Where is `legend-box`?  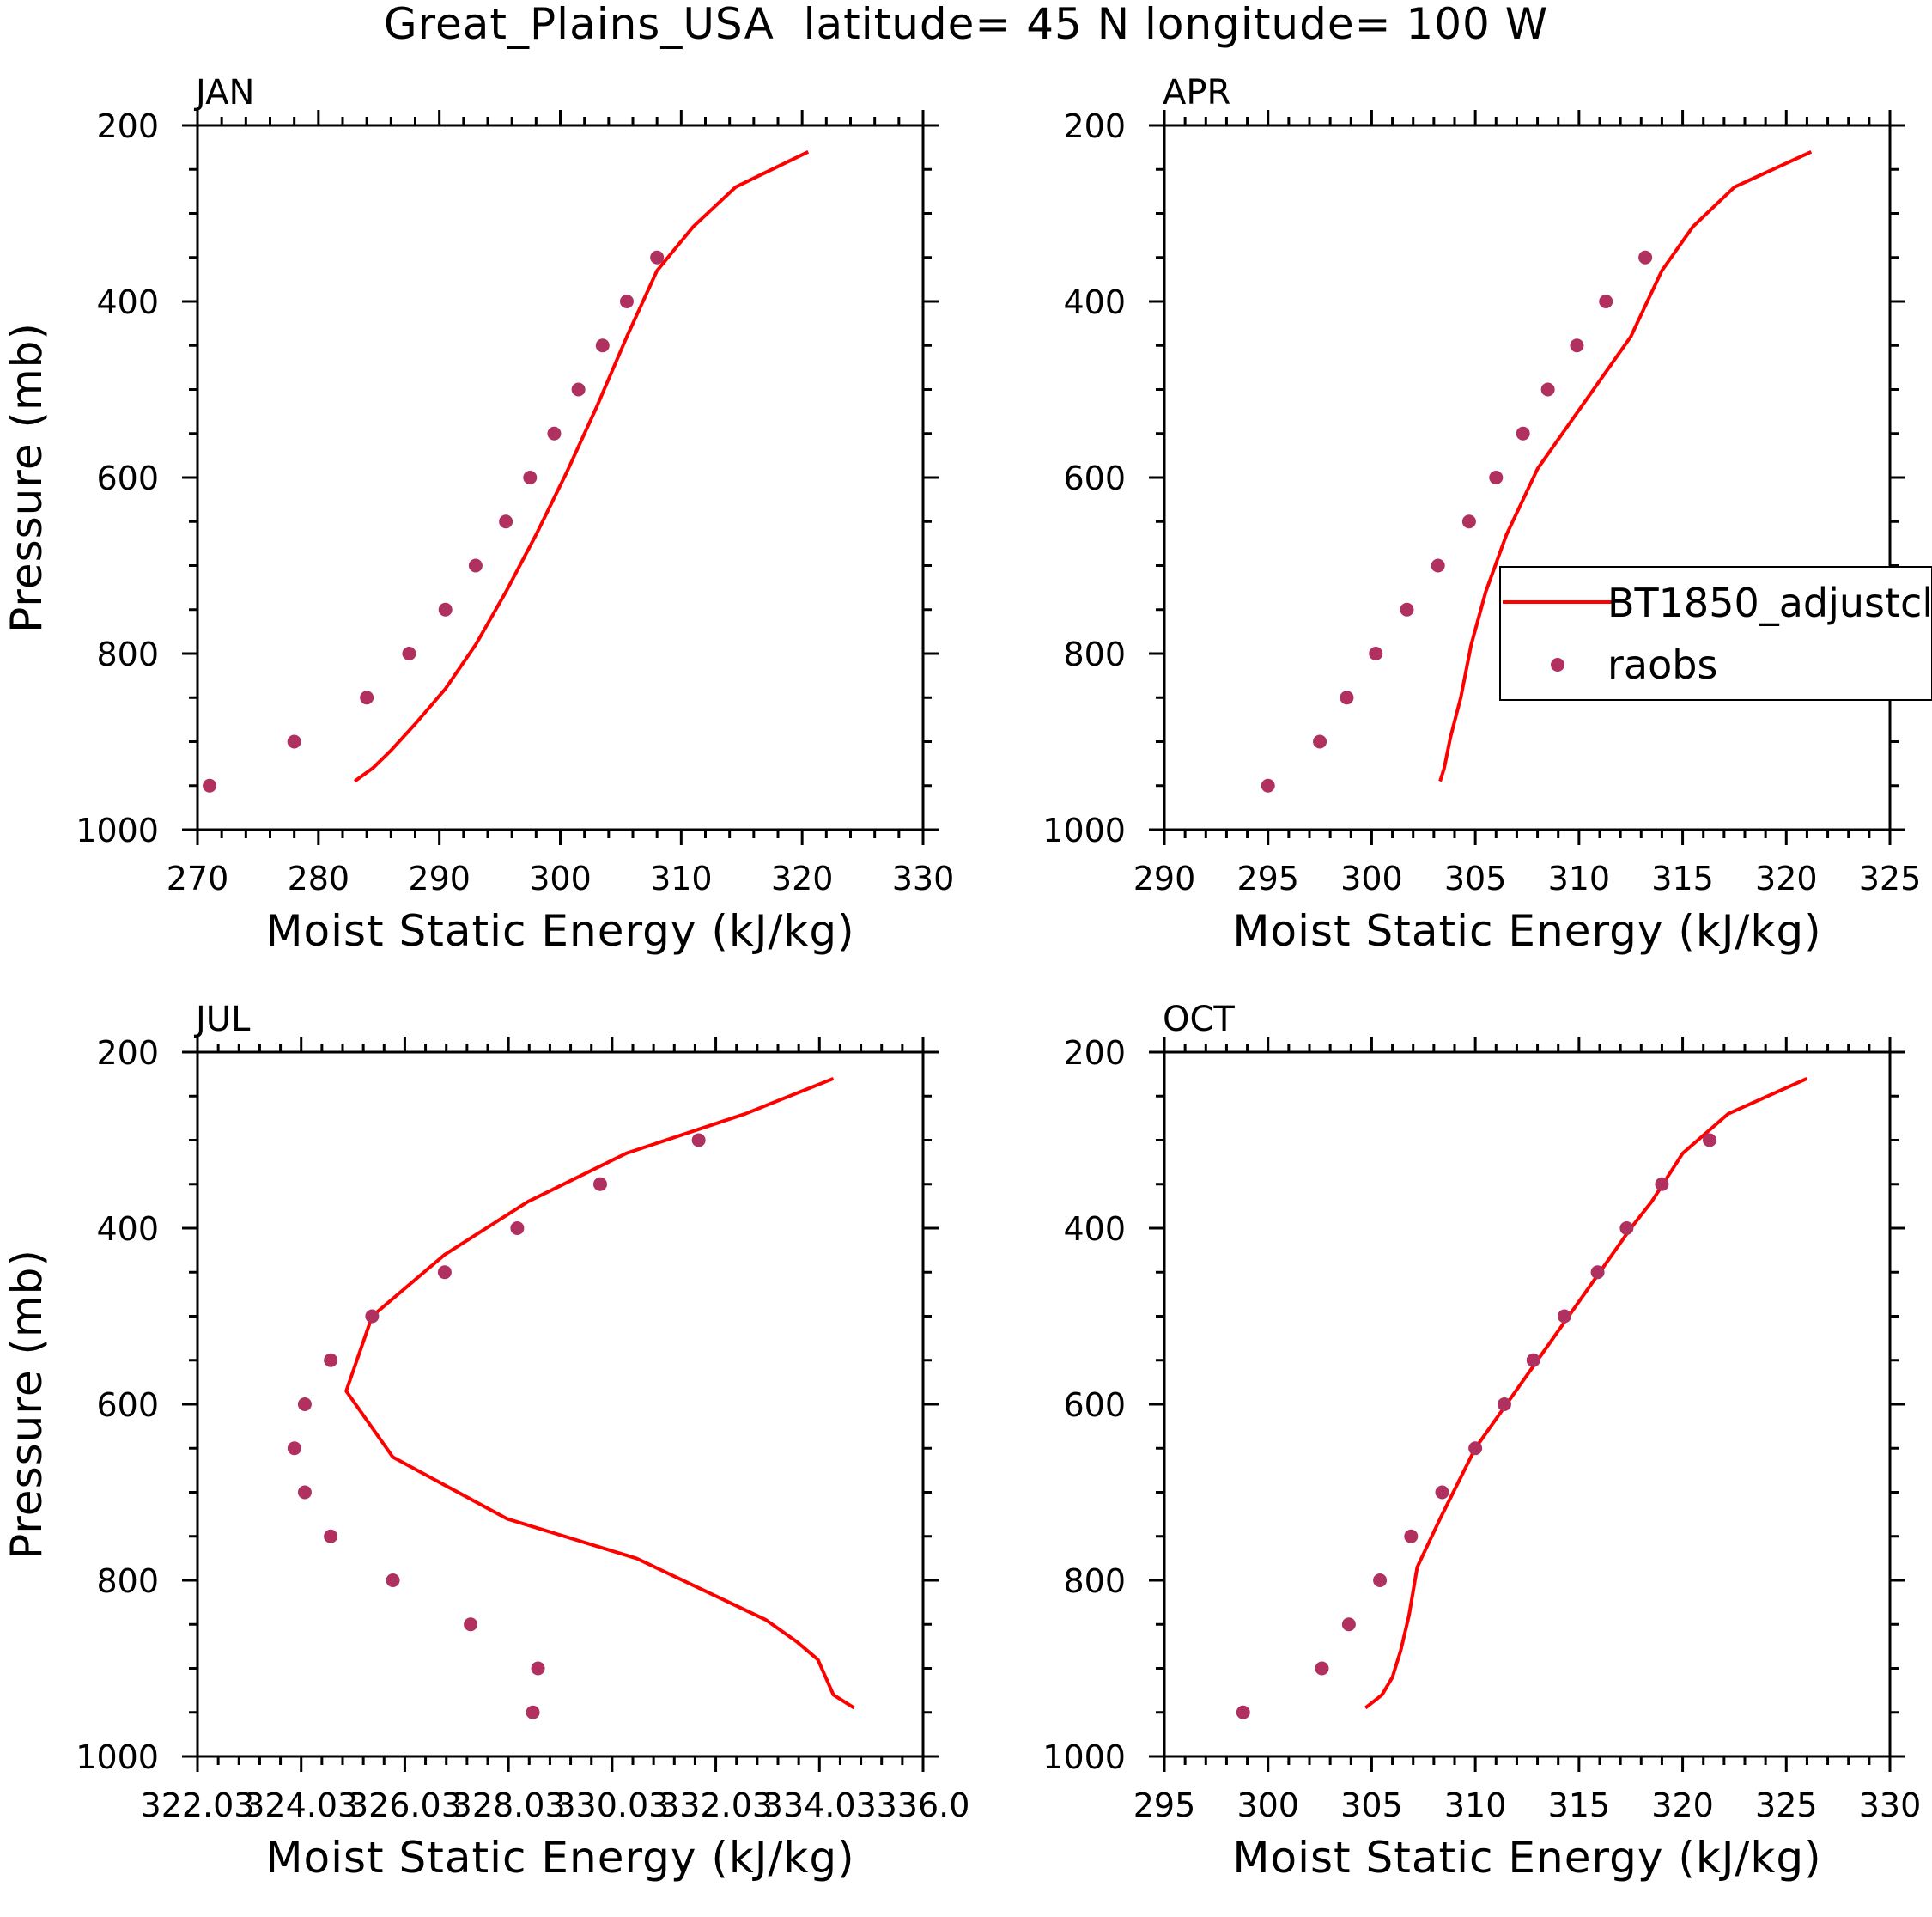
legend-box is located at coordinates (1715, 633).